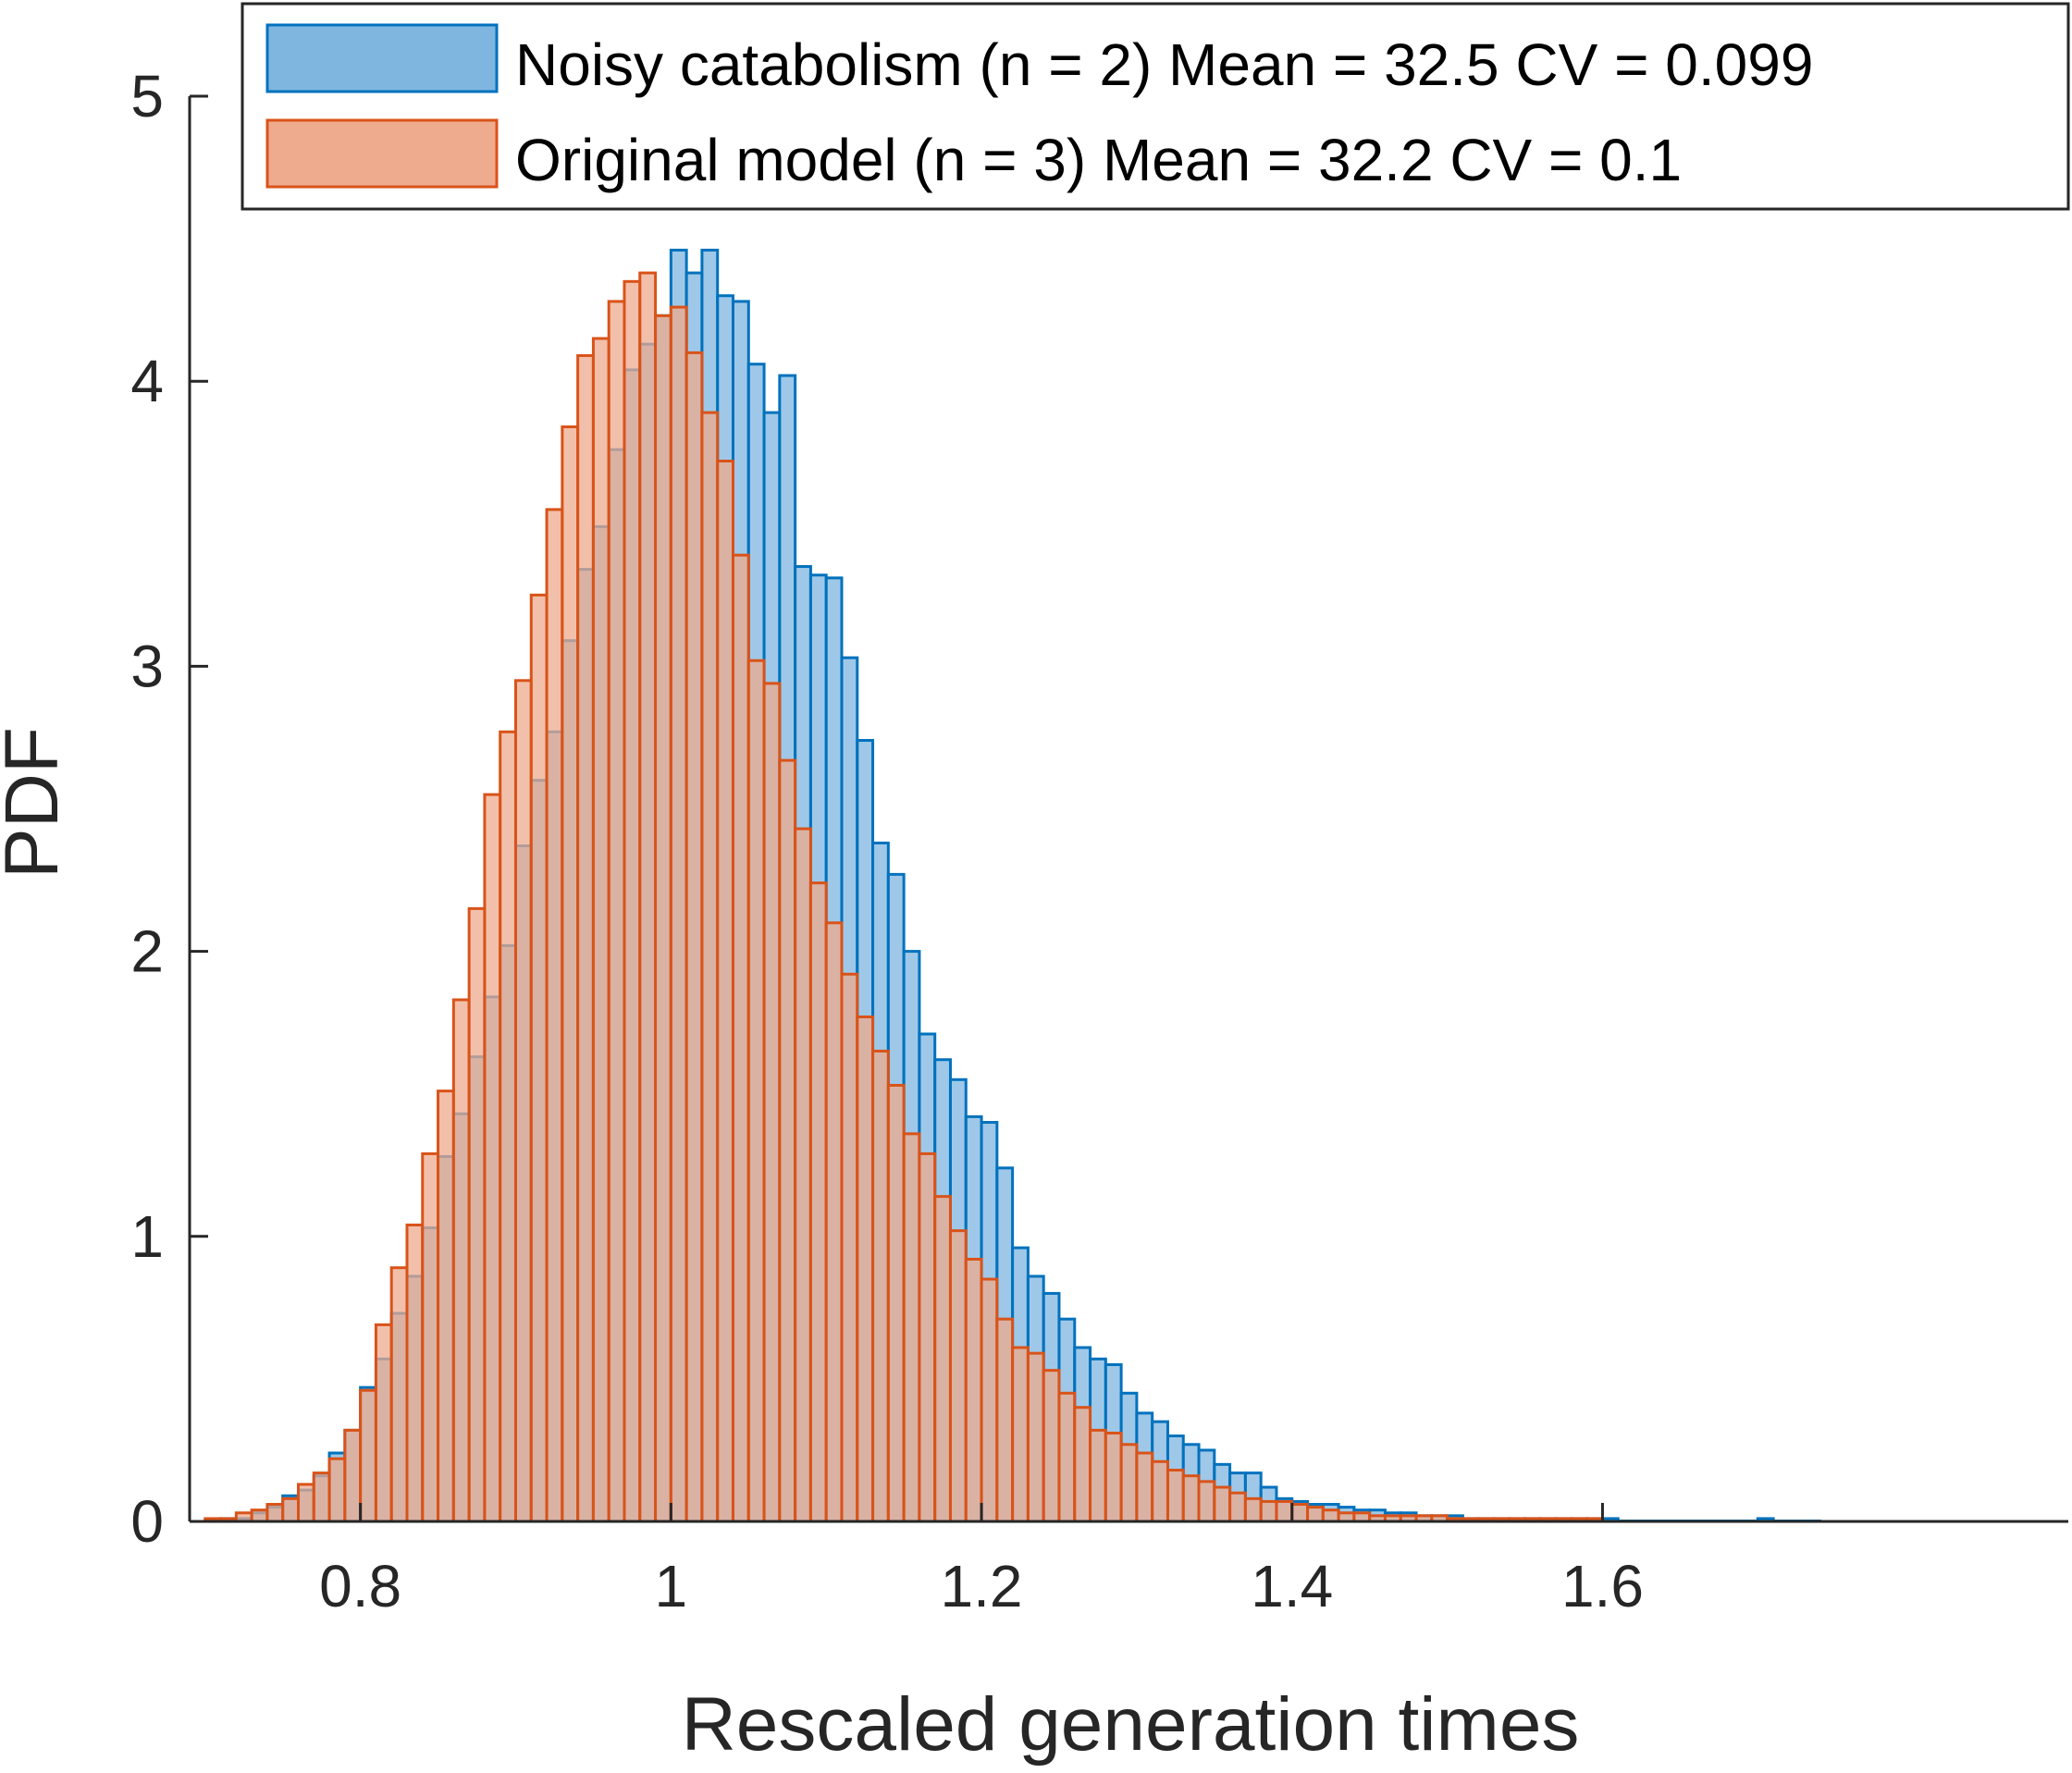  I want to click on y-tick-label: 1, so click(147, 1237).